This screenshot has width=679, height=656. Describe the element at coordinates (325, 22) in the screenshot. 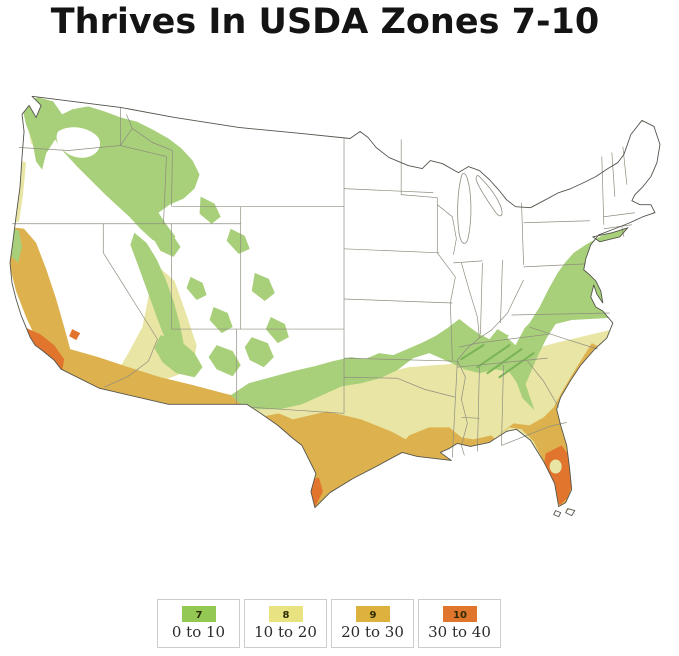

I see `page-title: Thrives In USDA Zones 7-10` at that location.